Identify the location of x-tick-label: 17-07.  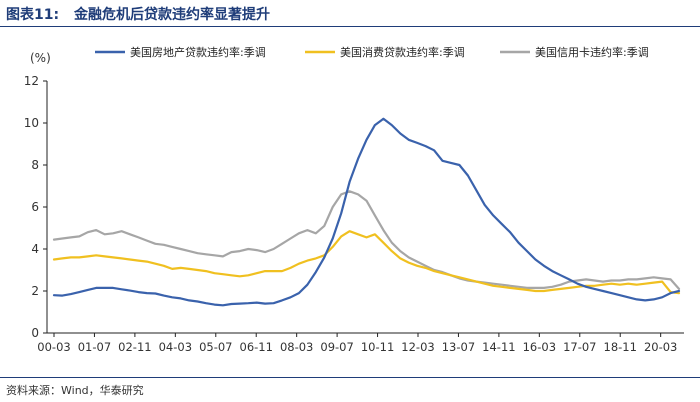
(579, 347).